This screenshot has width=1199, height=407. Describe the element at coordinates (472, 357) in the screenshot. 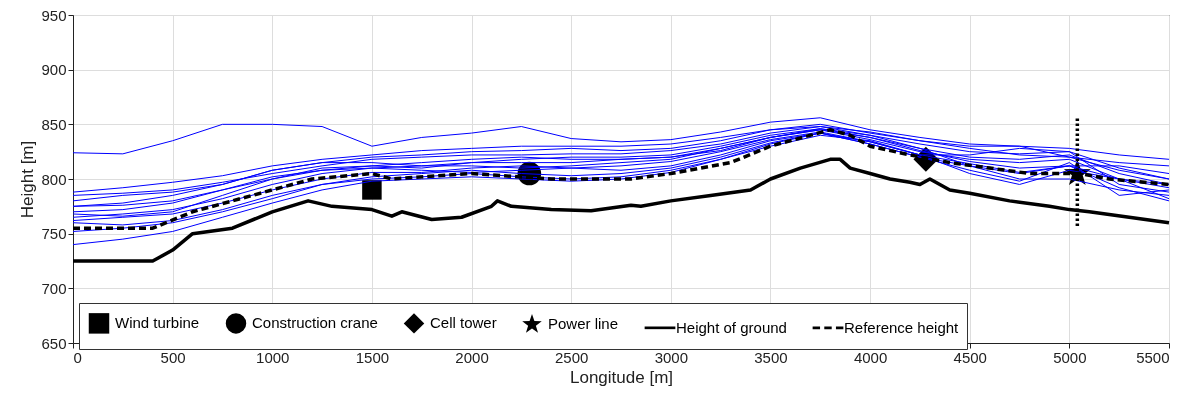

I see `x-tick-label: 2000` at that location.